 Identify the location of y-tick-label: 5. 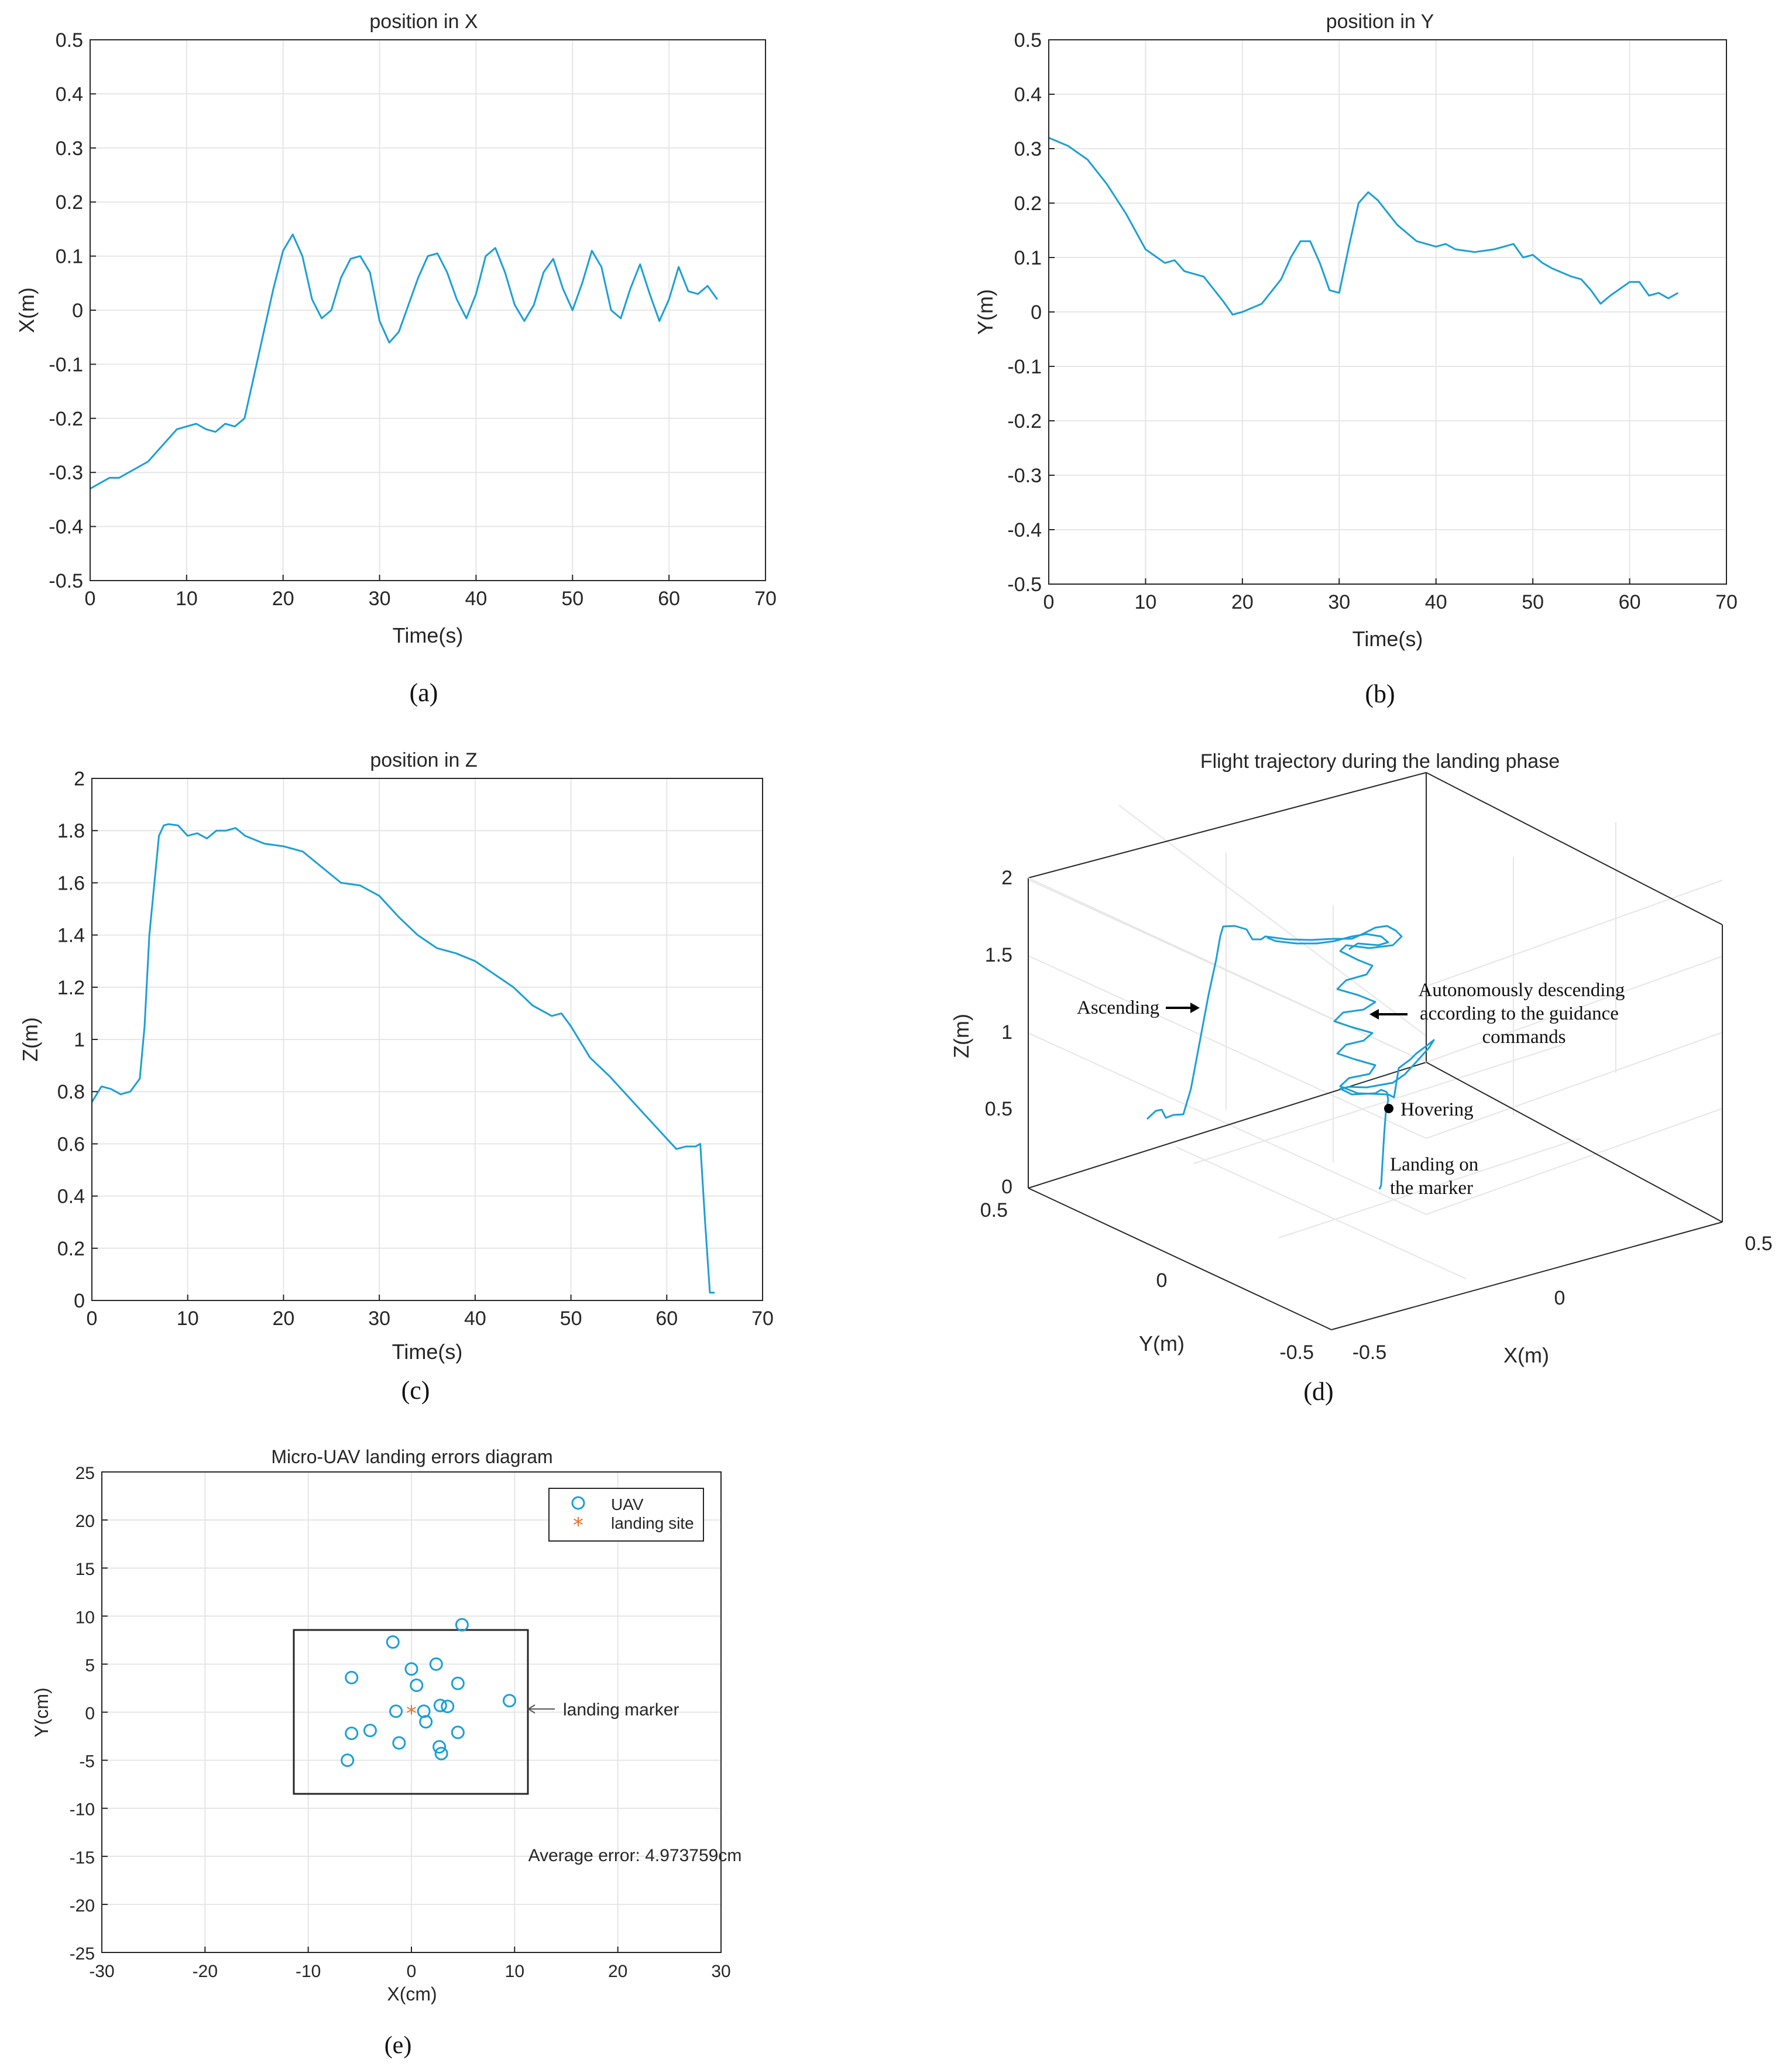
(90, 1665).